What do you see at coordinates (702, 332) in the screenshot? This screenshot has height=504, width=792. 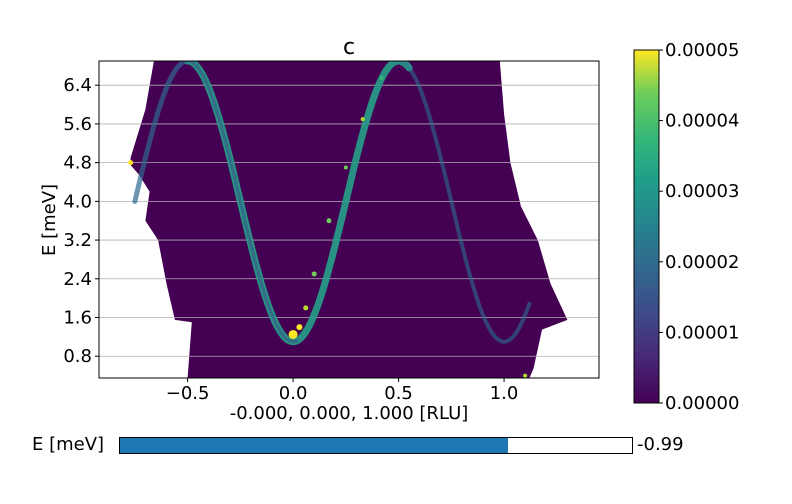 I see `colorbar-tick-label: 0.00001` at bounding box center [702, 332].